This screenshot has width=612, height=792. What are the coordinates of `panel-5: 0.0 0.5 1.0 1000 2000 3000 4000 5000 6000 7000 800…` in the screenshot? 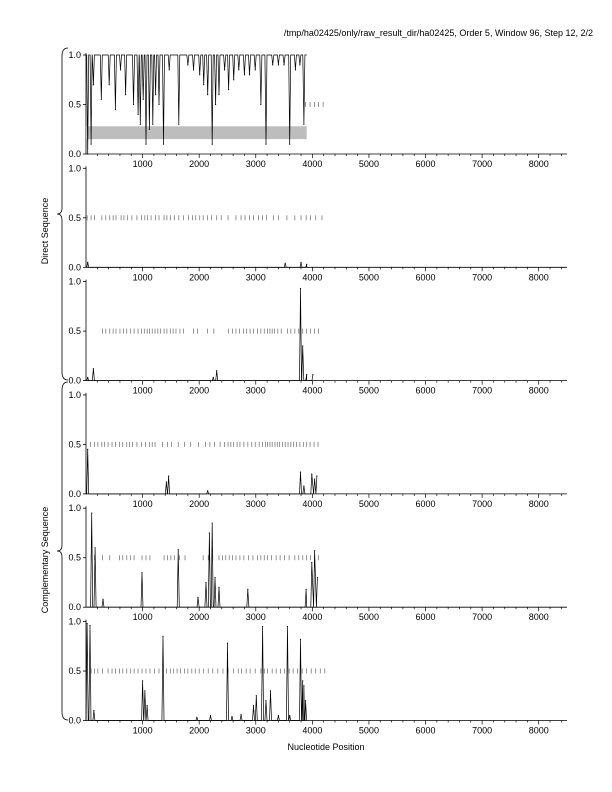 It's located at (317, 562).